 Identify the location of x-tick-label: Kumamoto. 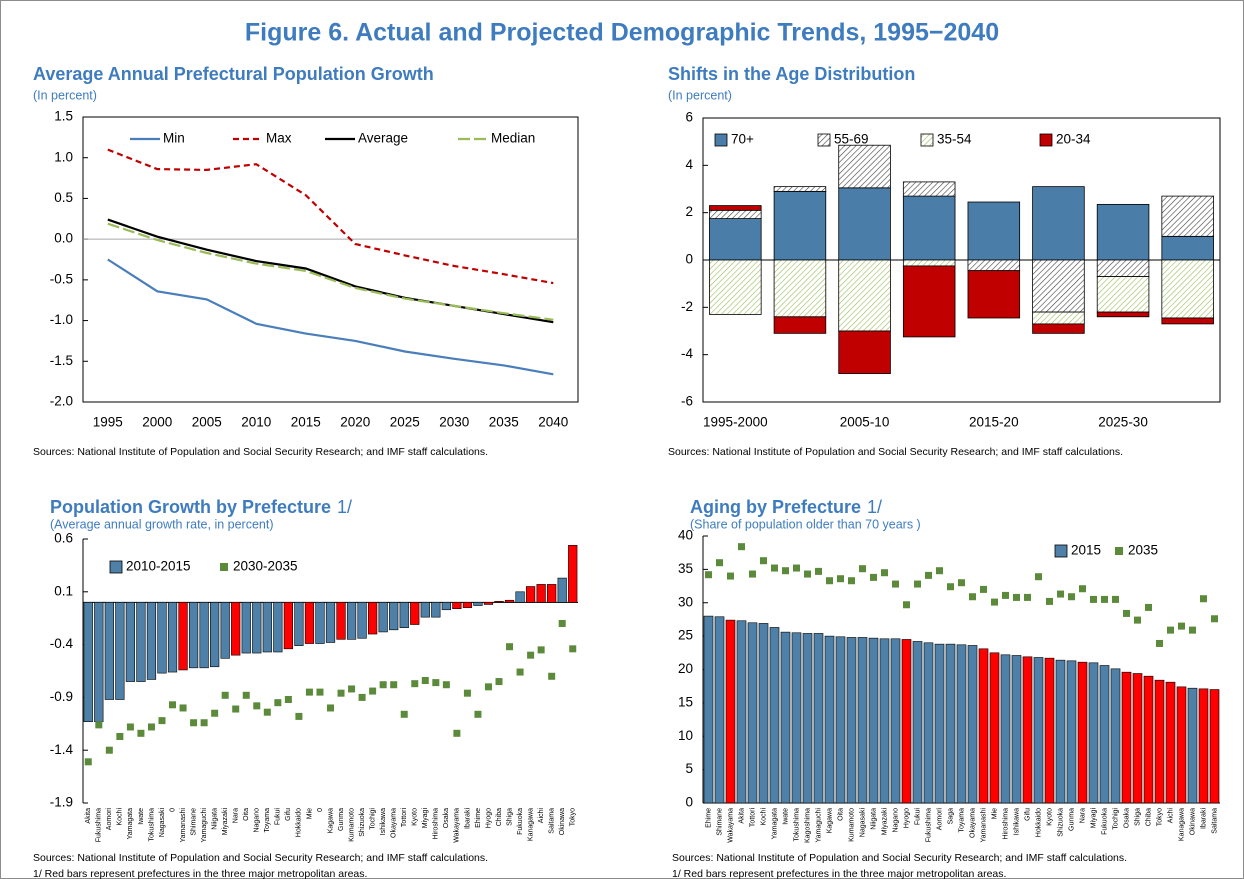
(351, 825).